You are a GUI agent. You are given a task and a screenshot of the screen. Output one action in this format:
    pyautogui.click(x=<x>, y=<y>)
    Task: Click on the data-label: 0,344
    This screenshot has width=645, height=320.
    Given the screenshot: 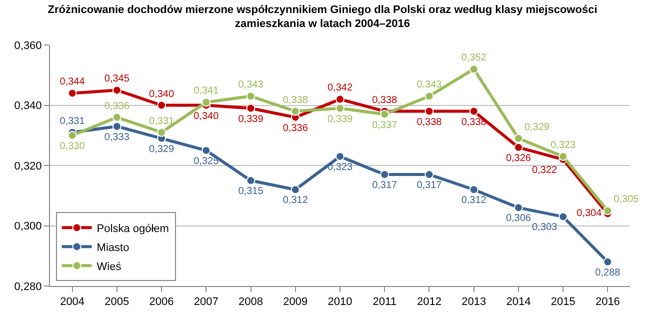 What is the action you would take?
    pyautogui.click(x=73, y=82)
    